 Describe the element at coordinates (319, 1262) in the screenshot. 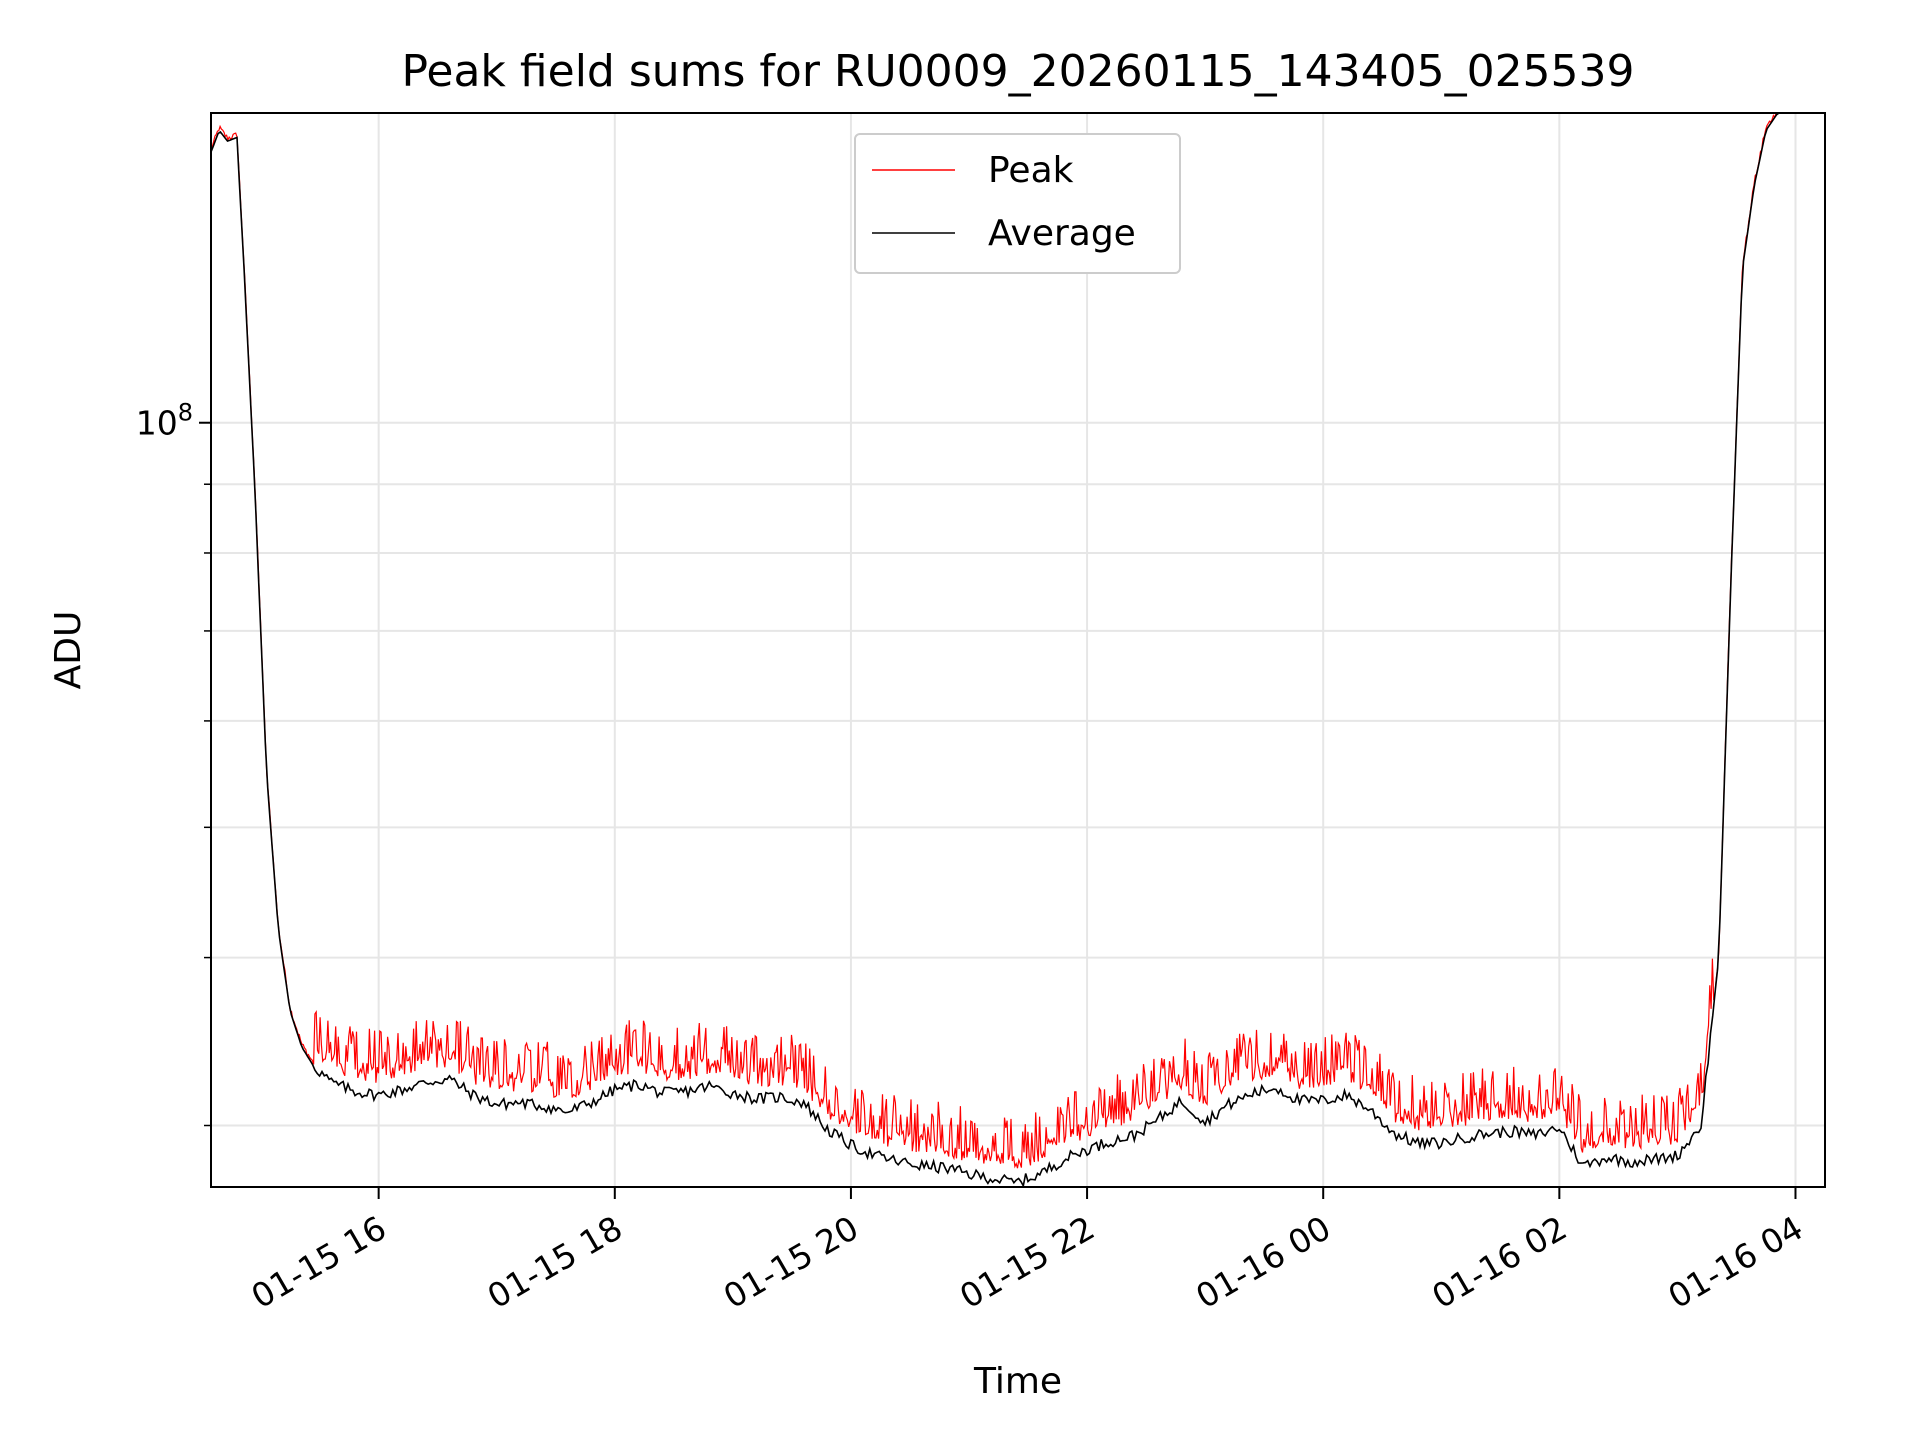

I see `x-tick-label: 01-15 16` at that location.